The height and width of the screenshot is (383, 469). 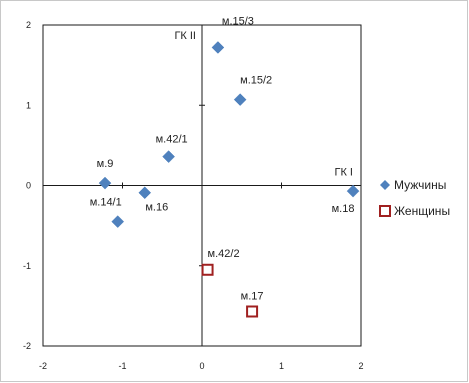 What do you see at coordinates (106, 203) in the screenshot?
I see `data-point-label: м.14/1` at bounding box center [106, 203].